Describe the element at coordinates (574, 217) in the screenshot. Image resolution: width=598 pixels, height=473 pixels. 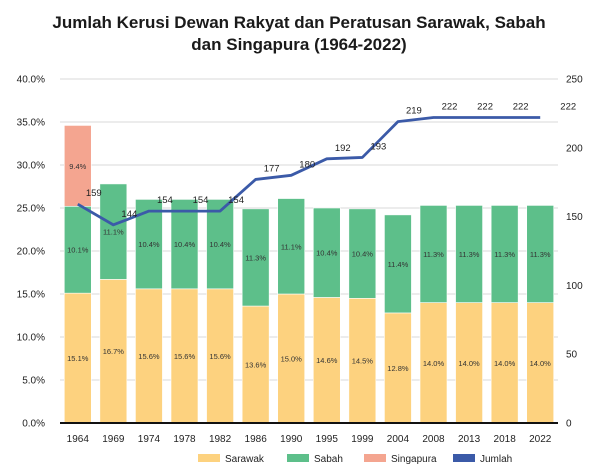
I see `right-tick-label: 150` at that location.